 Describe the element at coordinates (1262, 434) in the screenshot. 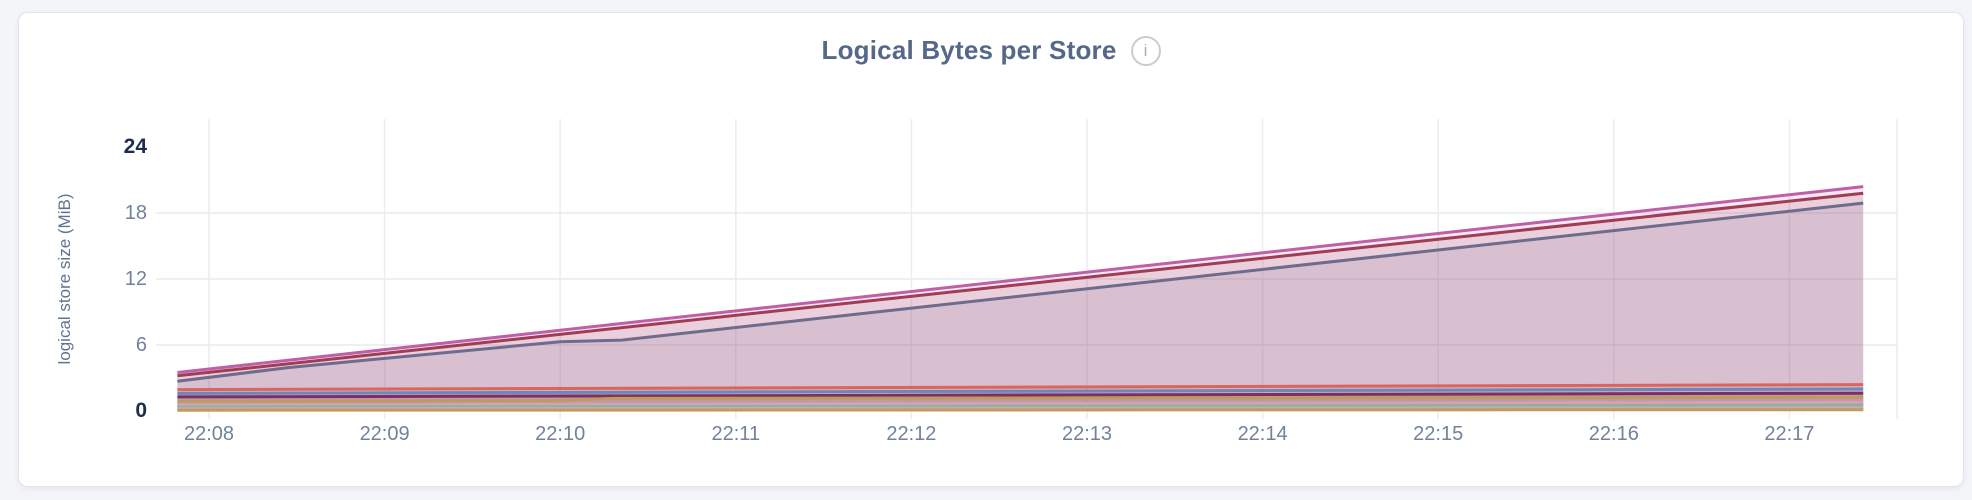

I see `x-tick-label: 22:14` at that location.